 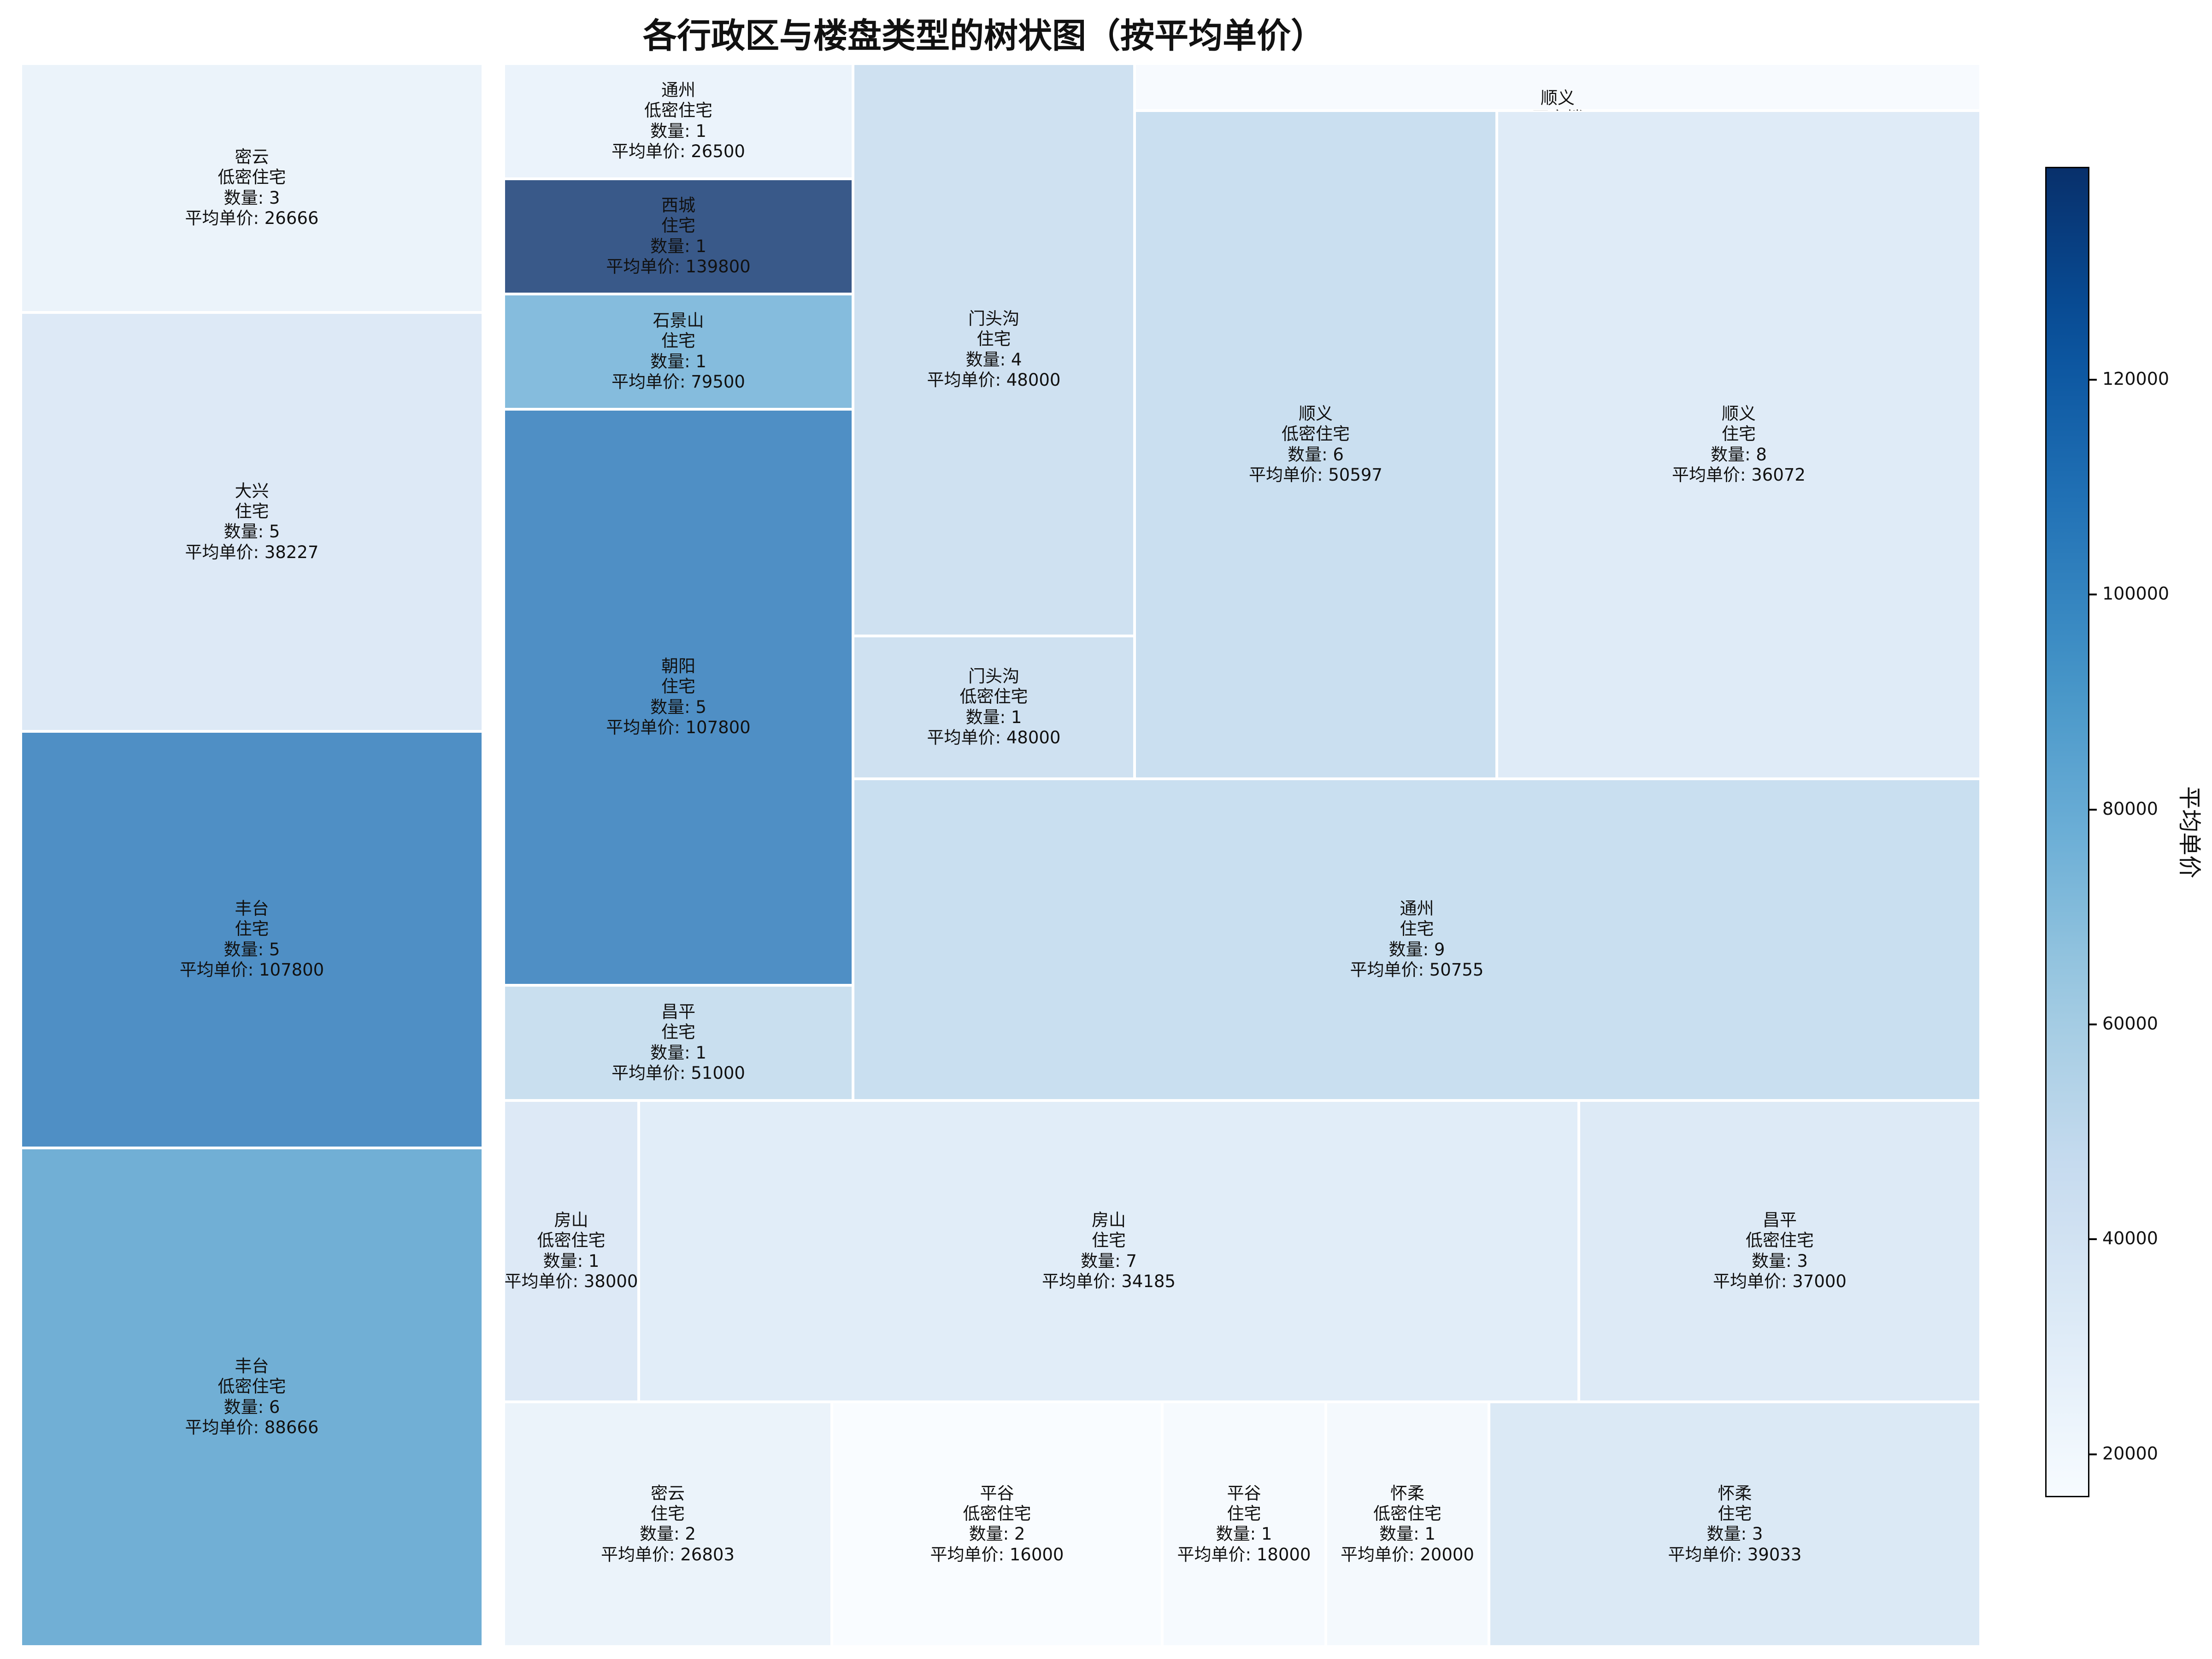 I want to click on colorbar-tick-label: 60000, so click(x=2130, y=1023).